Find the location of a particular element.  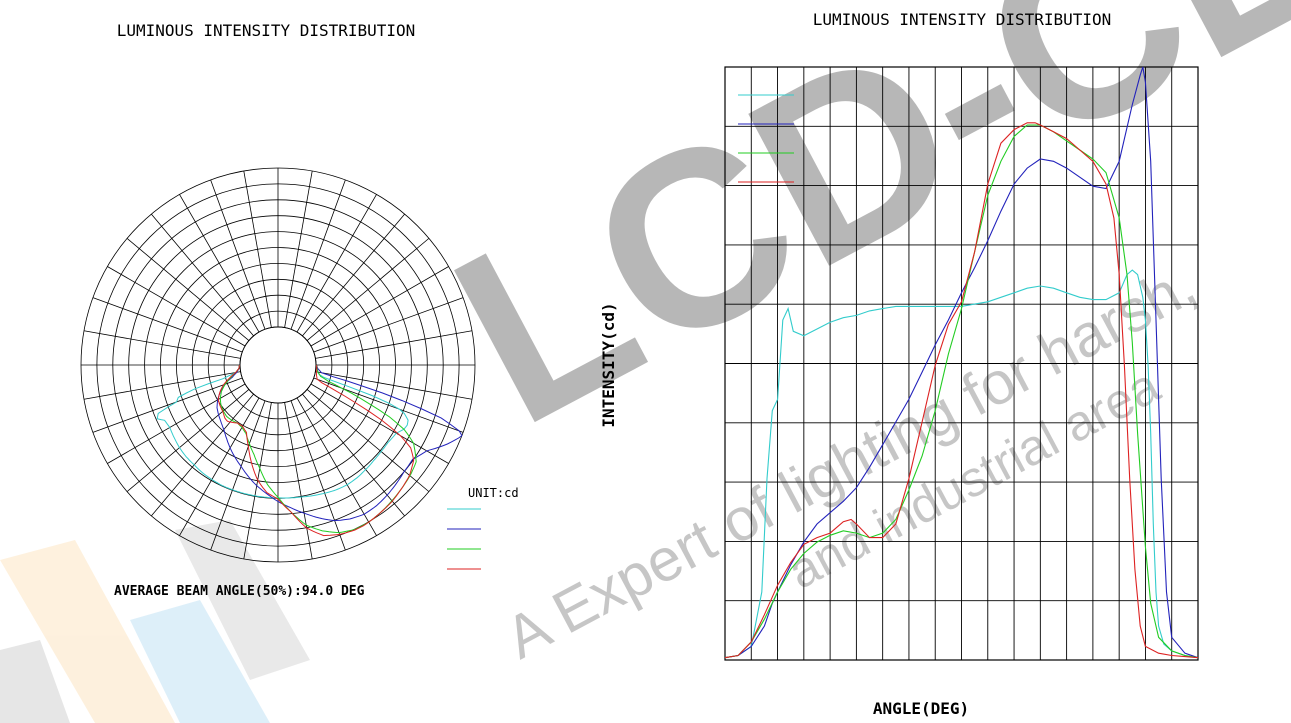

polar-curves is located at coordinates (309, 450).